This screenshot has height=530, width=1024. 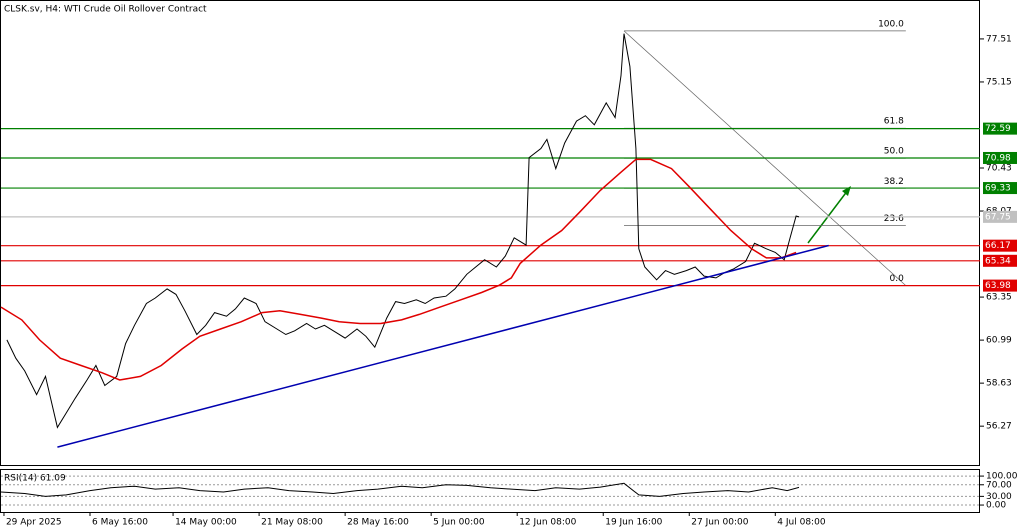 What do you see at coordinates (35, 479) in the screenshot?
I see `rsi-title: RSI(14) 61.09` at bounding box center [35, 479].